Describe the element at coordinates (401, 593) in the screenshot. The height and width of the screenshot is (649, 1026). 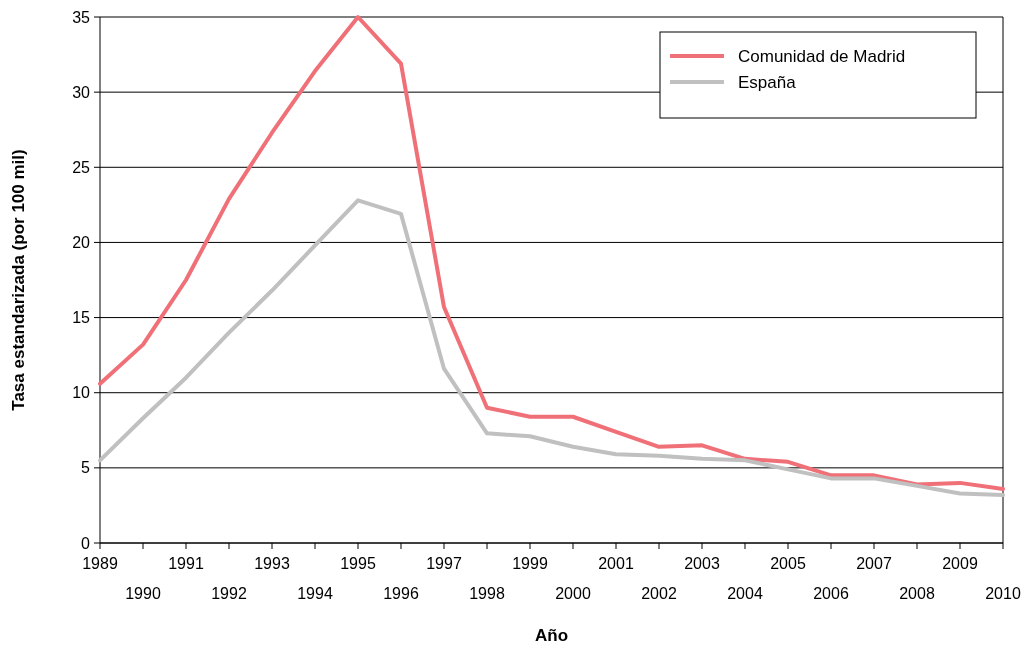
I see `x-tick-label: 1996` at that location.